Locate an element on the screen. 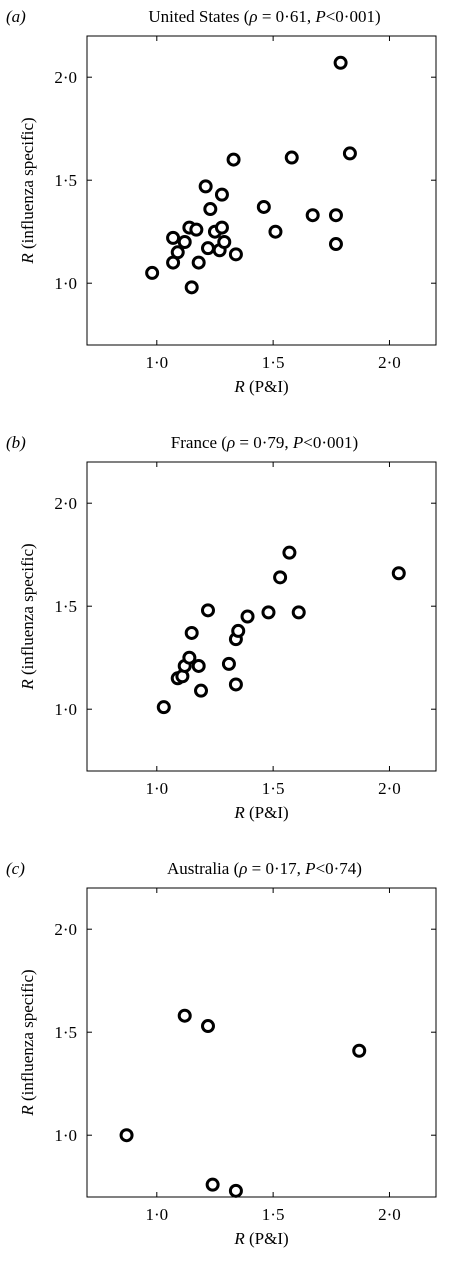 The width and height of the screenshot is (453, 1280). chart-title: France (ρ = 0·79, P<0·001) is located at coordinates (264, 442).